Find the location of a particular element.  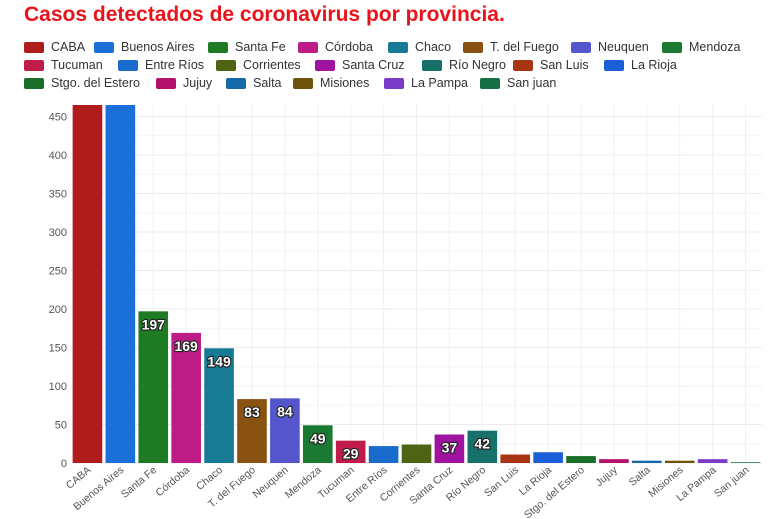

x-tick-label: Salta is located at coordinates (640, 476).